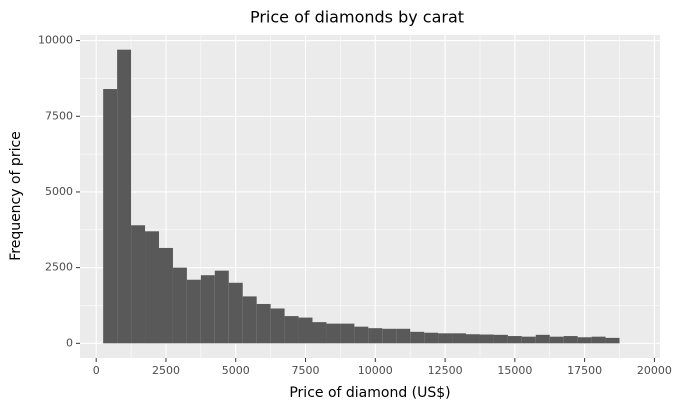 This screenshot has height=410, width=681. Describe the element at coordinates (96, 370) in the screenshot. I see `x-tick-label: 0` at that location.